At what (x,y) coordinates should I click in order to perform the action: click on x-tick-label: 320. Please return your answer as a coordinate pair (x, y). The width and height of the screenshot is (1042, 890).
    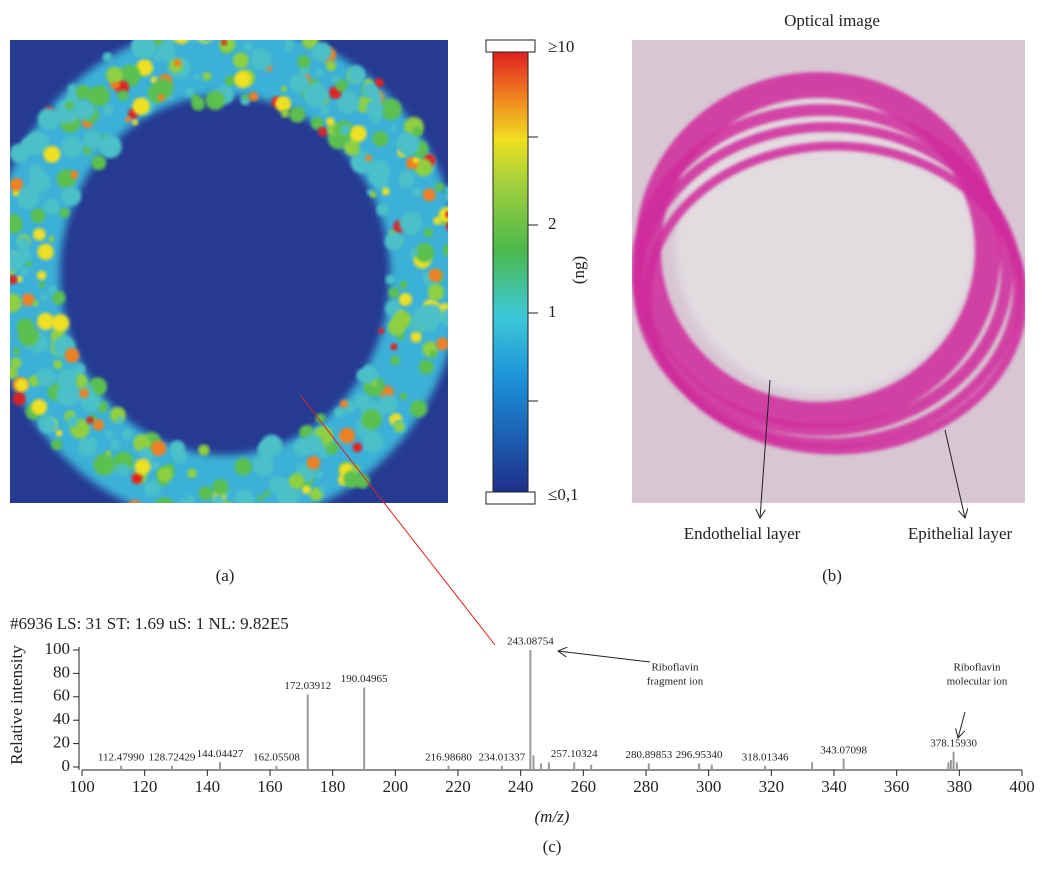
    Looking at the image, I should click on (772, 786).